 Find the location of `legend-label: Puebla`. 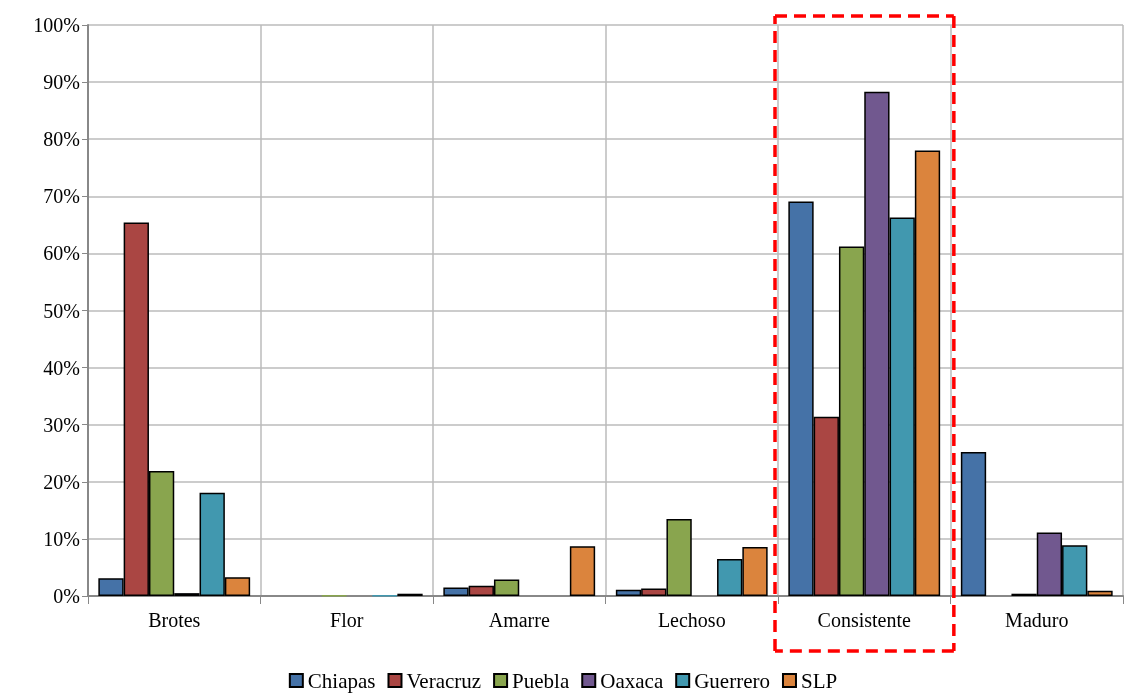

legend-label: Puebla is located at coordinates (541, 680).